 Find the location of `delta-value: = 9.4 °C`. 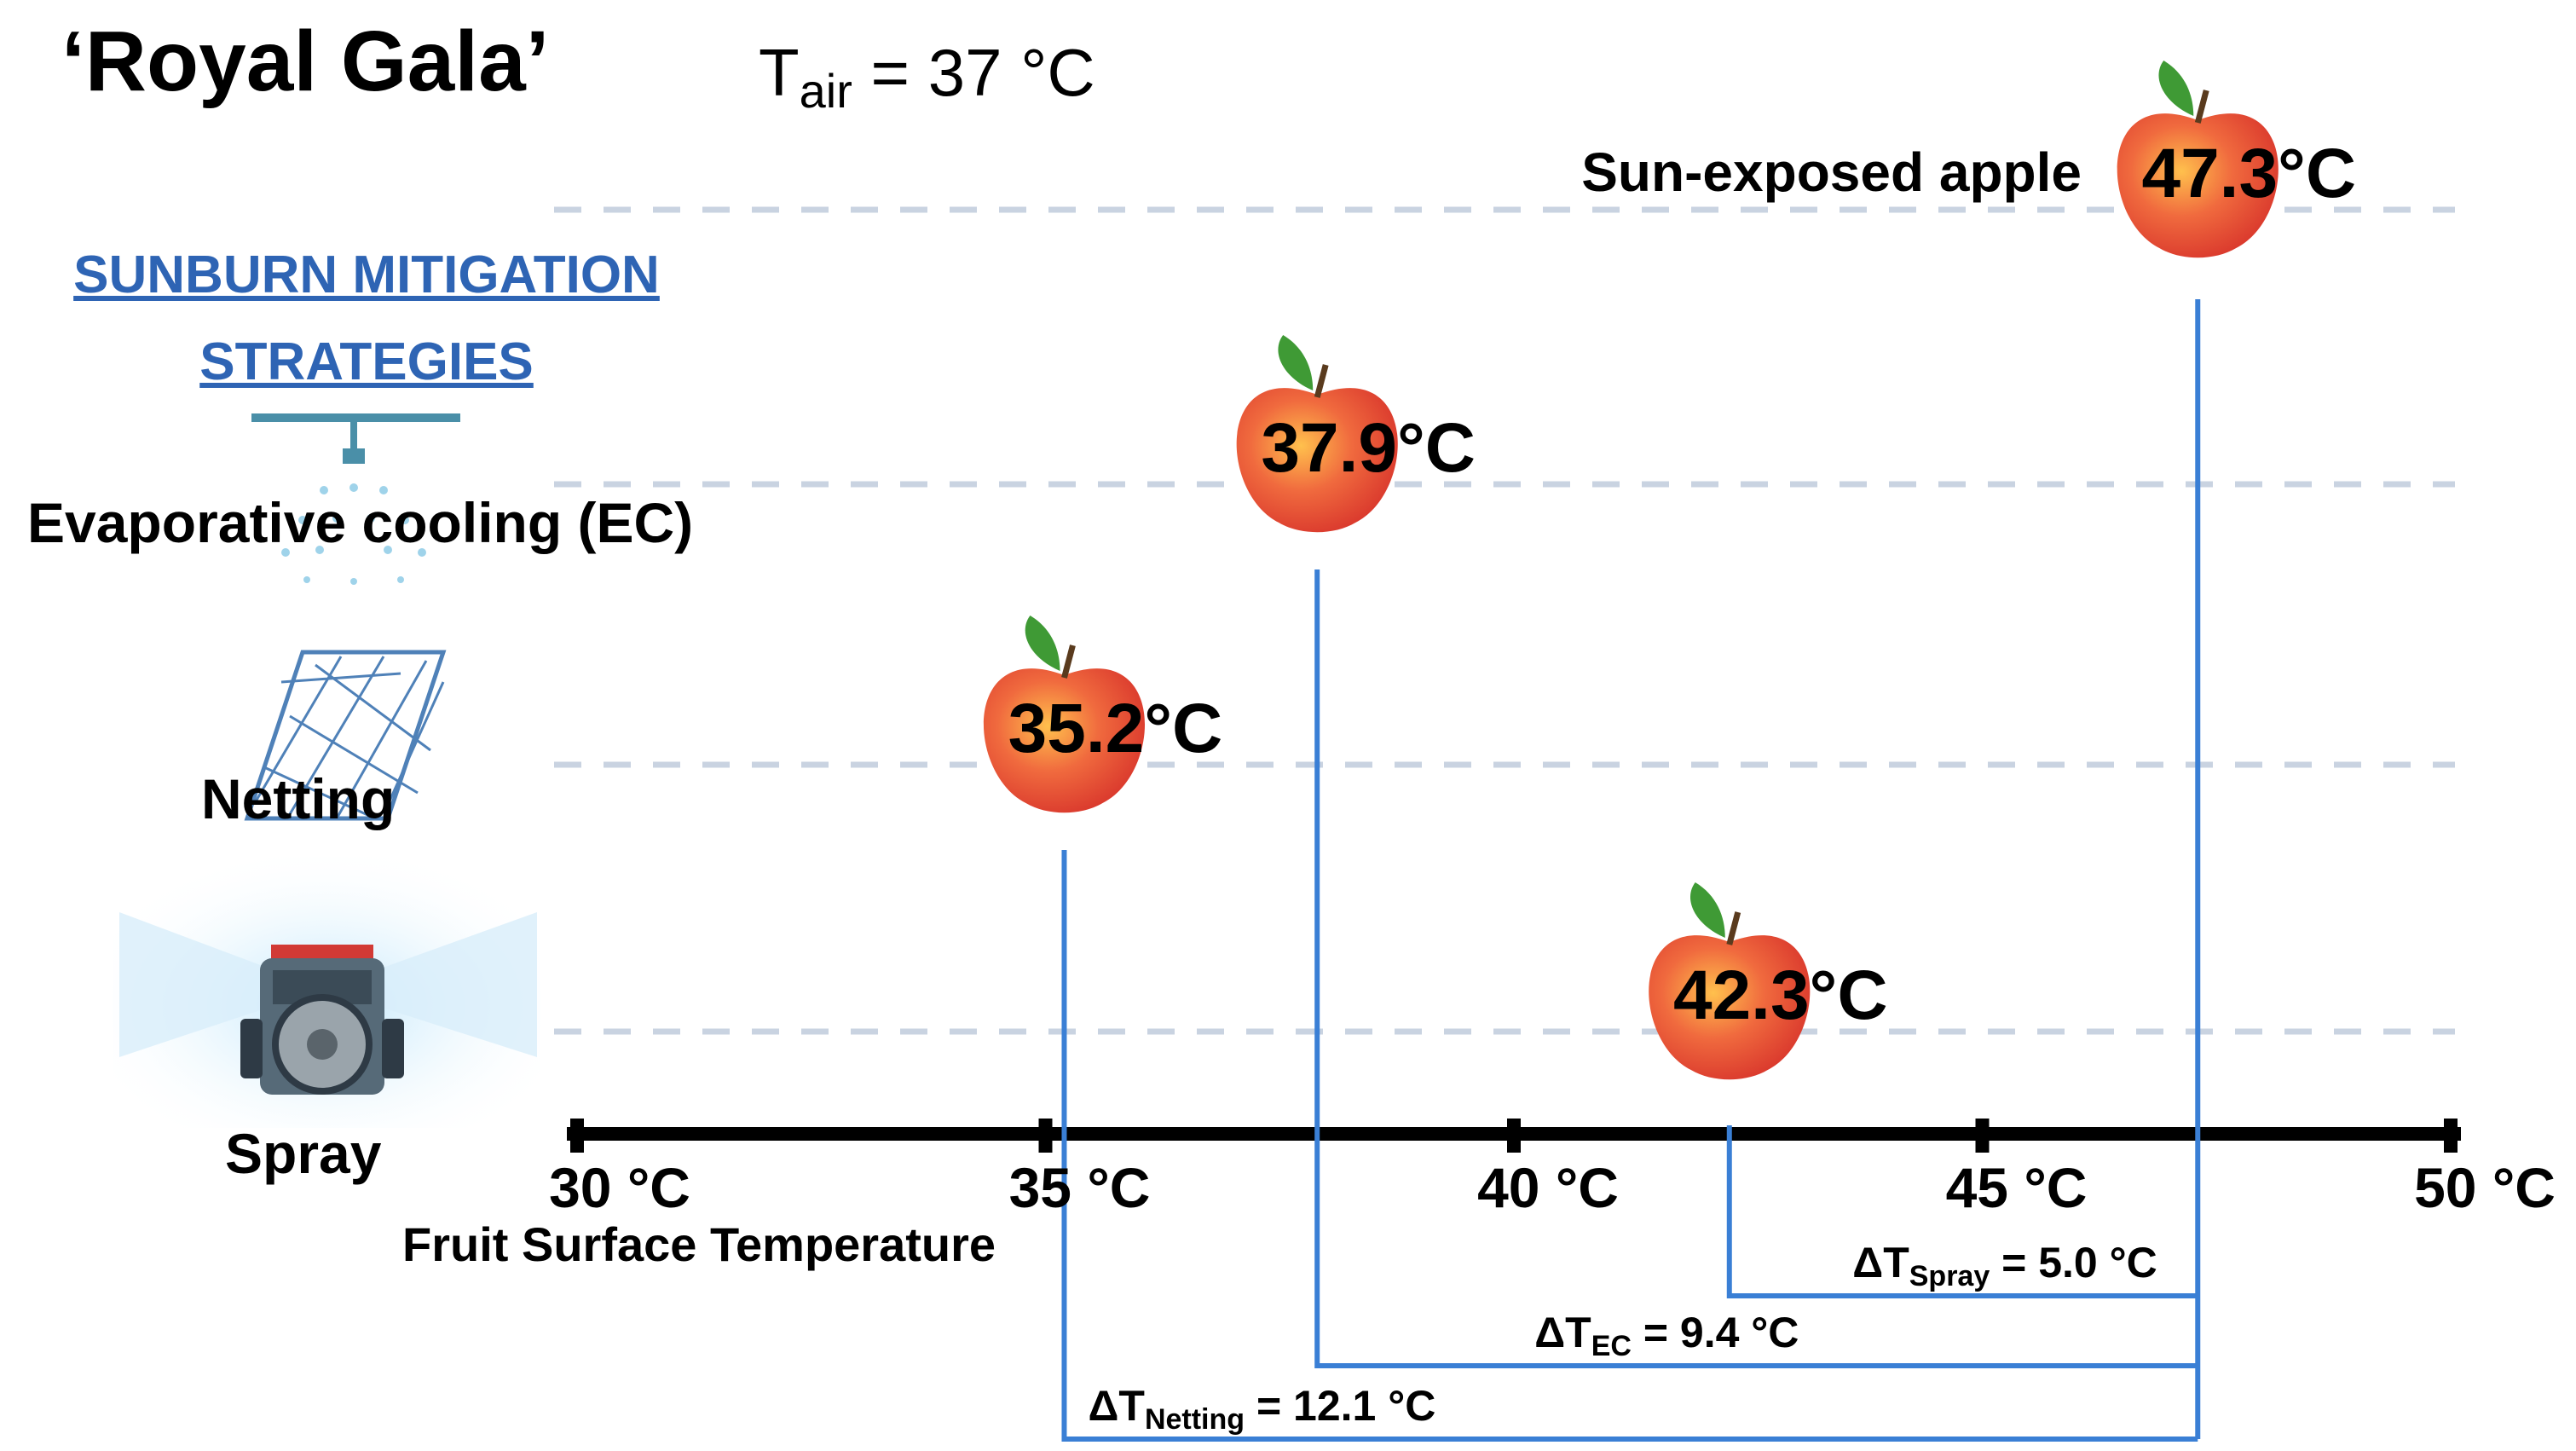

delta-value: = 9.4 °C is located at coordinates (1715, 1332).